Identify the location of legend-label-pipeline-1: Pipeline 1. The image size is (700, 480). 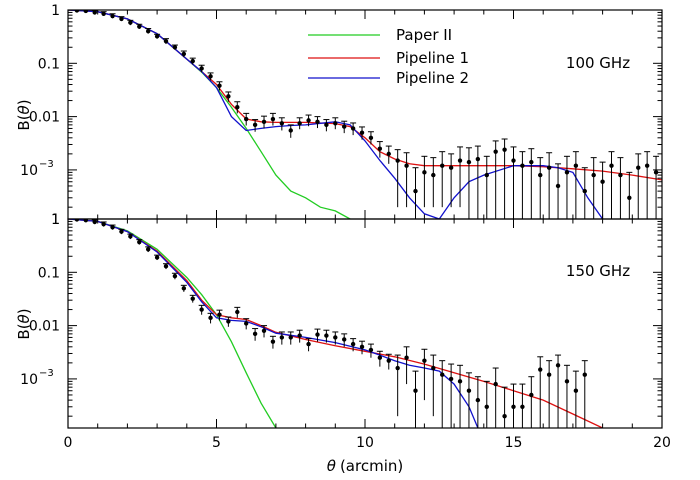
(432, 58).